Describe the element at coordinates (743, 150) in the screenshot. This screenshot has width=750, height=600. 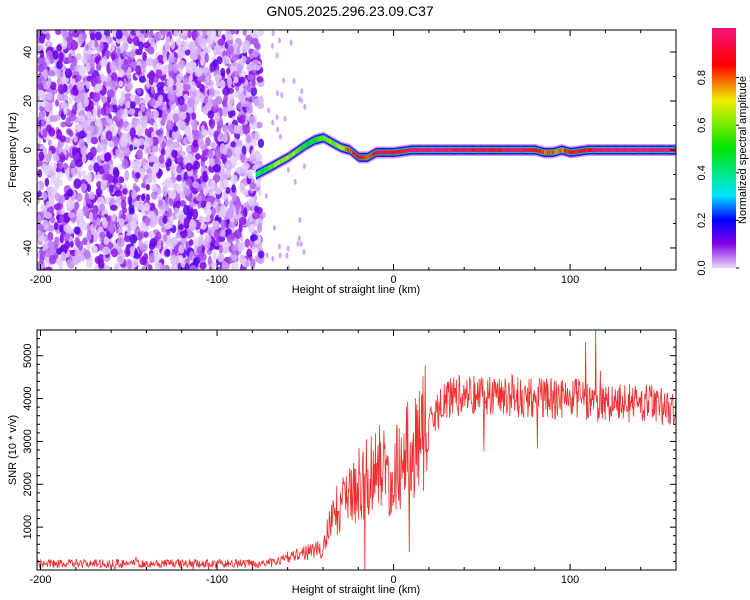
I see `colorbar-label: Normalized spectral amplitude` at that location.